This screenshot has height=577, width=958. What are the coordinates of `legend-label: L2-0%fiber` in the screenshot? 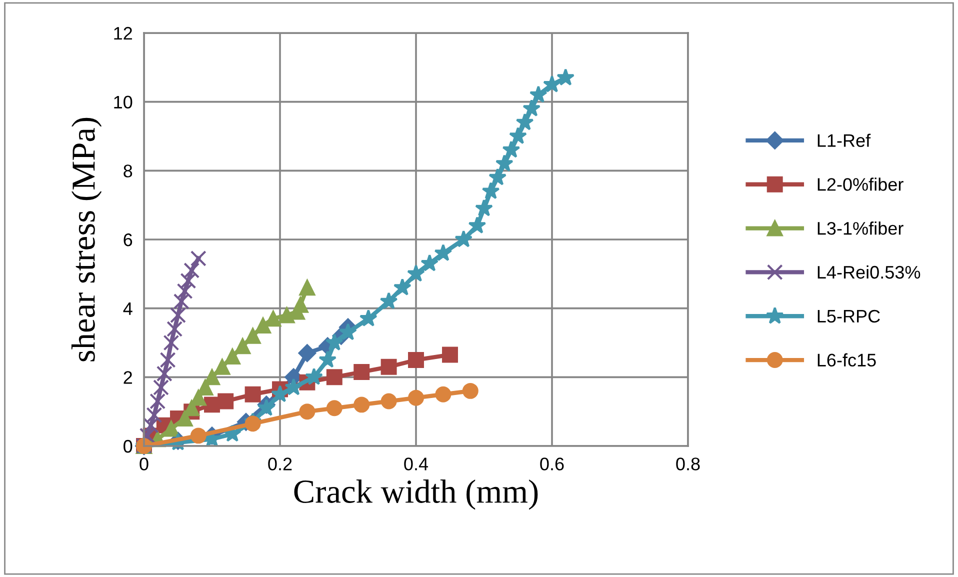 It's located at (861, 184).